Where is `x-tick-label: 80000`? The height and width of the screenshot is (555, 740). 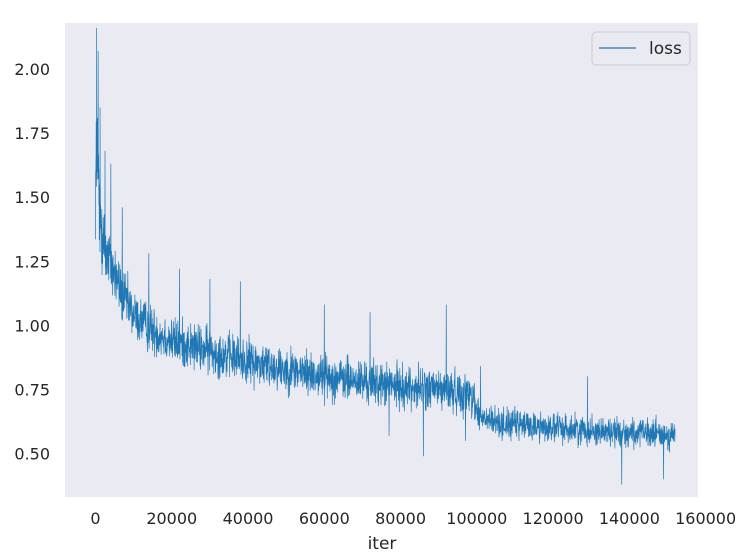 x-tick-label: 80000 is located at coordinates (400, 518).